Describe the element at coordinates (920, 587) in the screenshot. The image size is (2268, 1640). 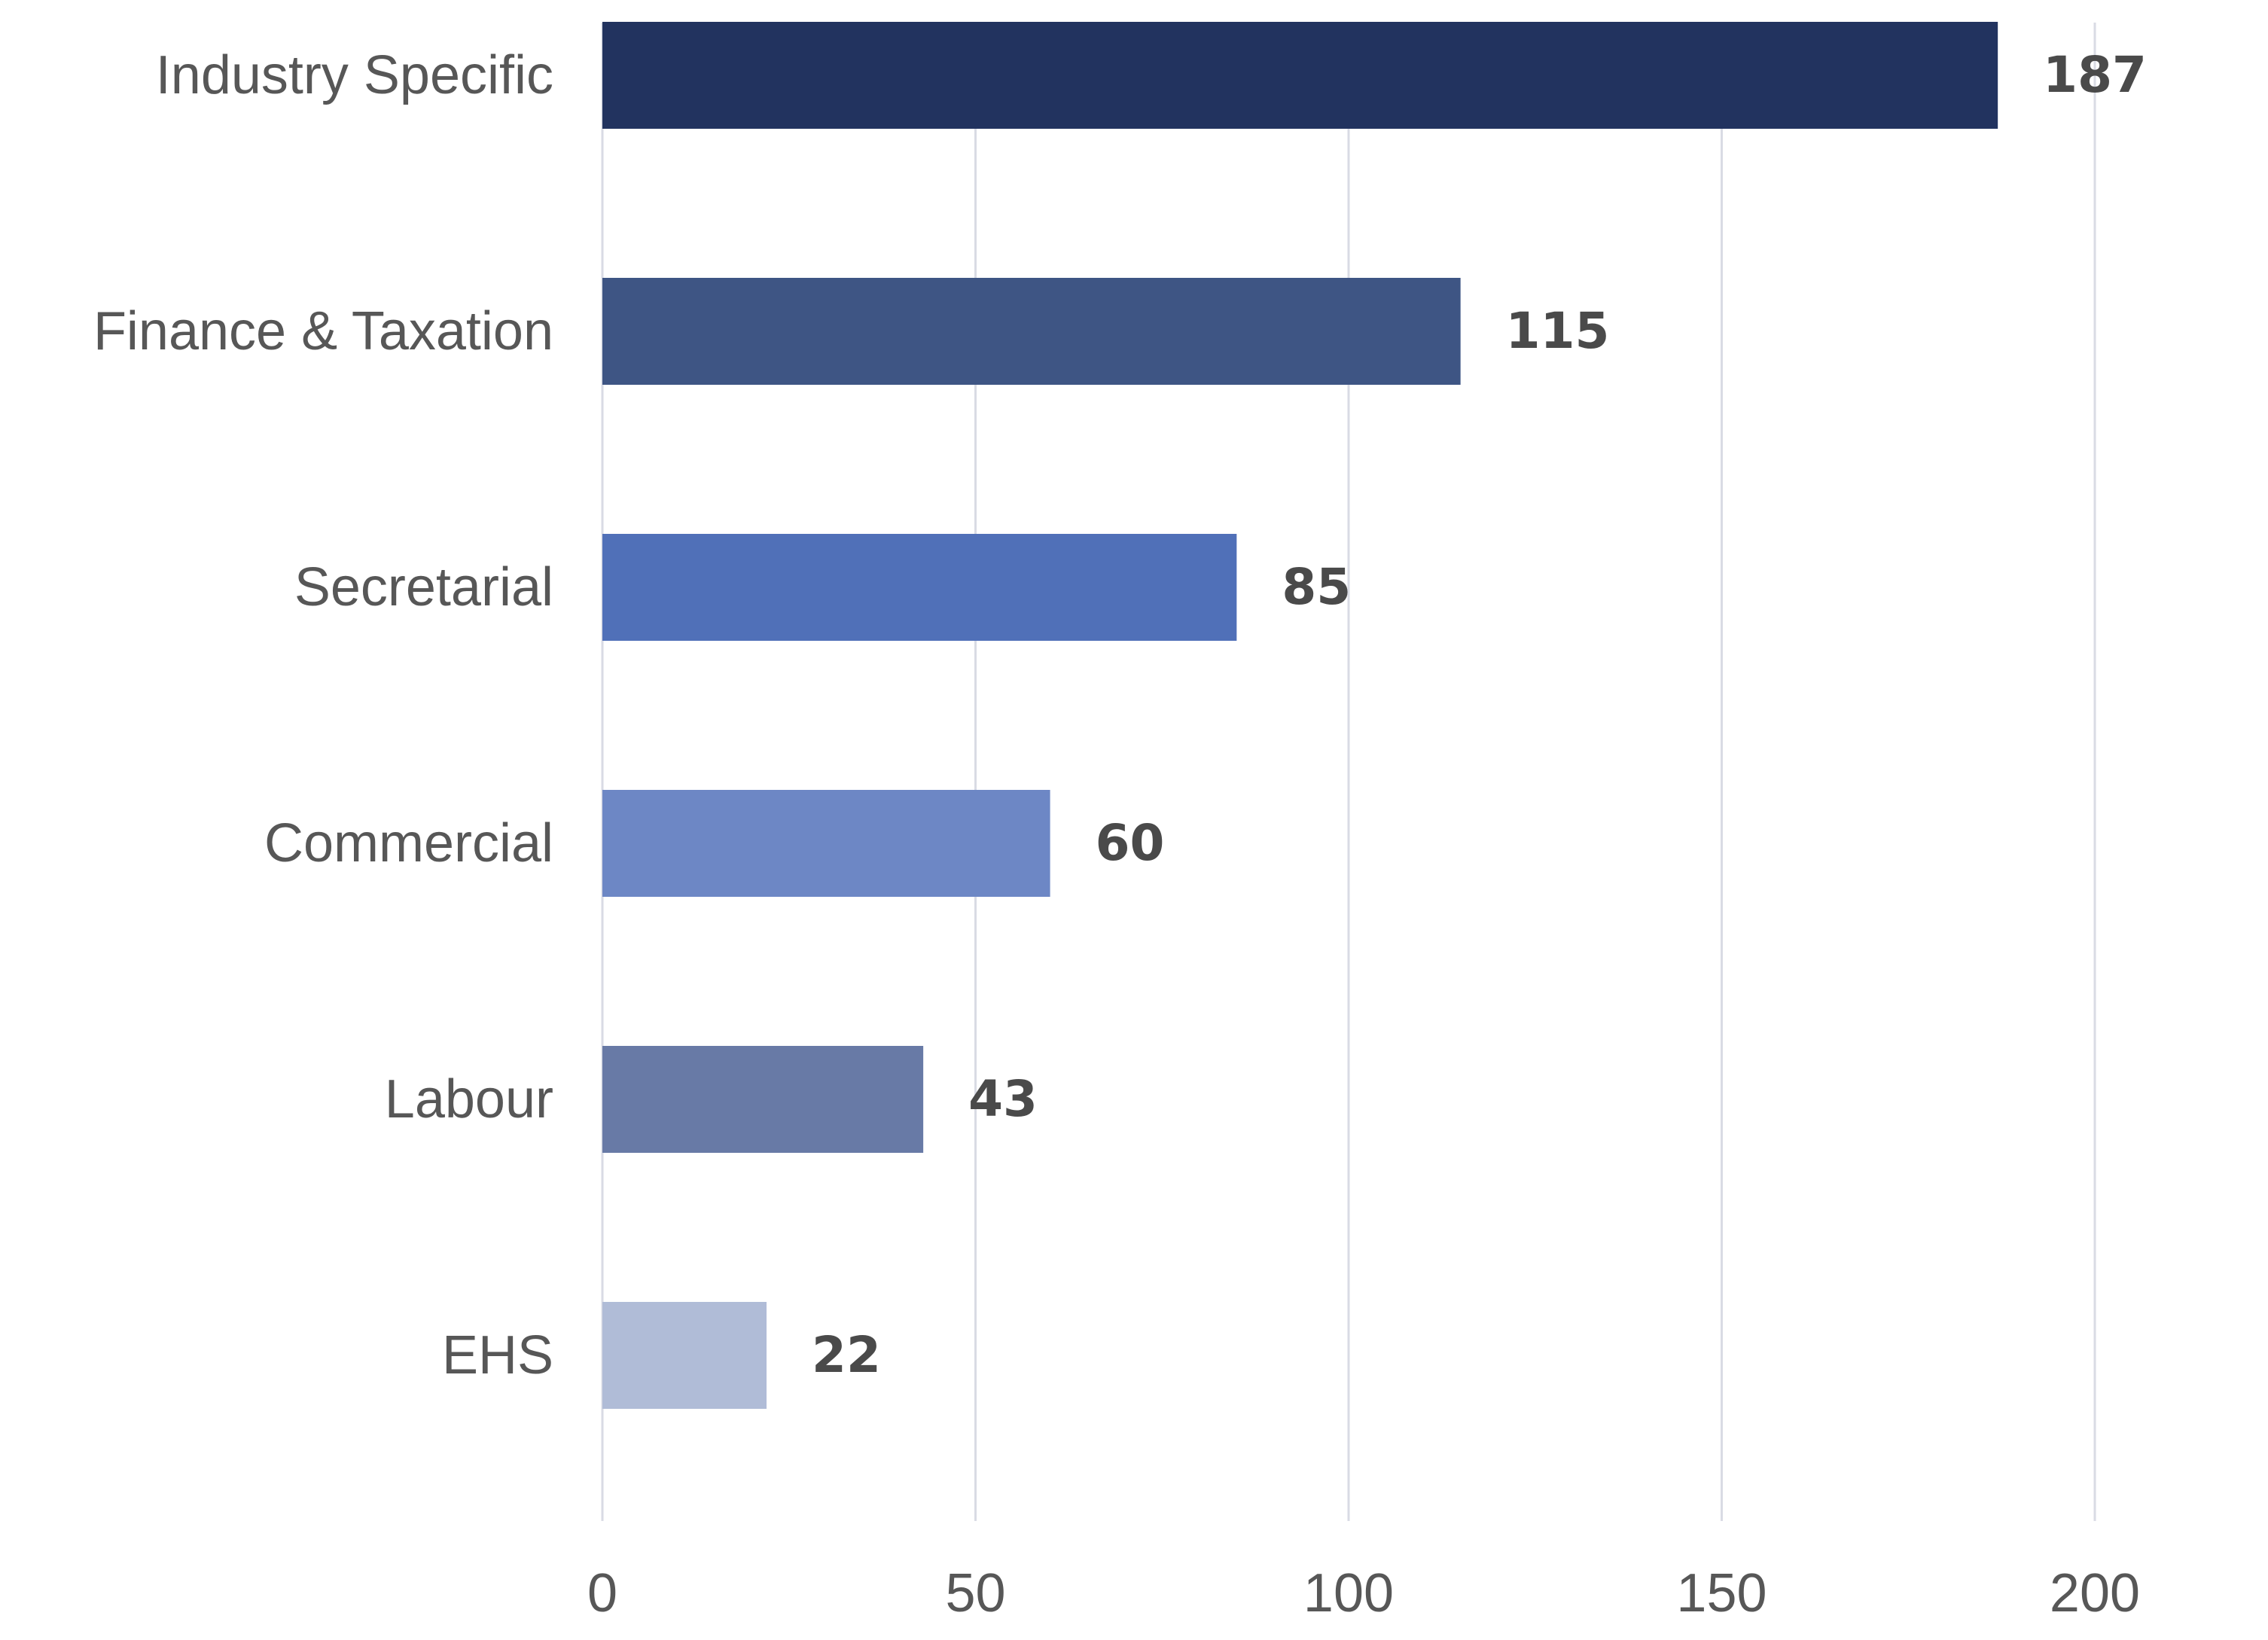
I see `bar-secretarial` at that location.